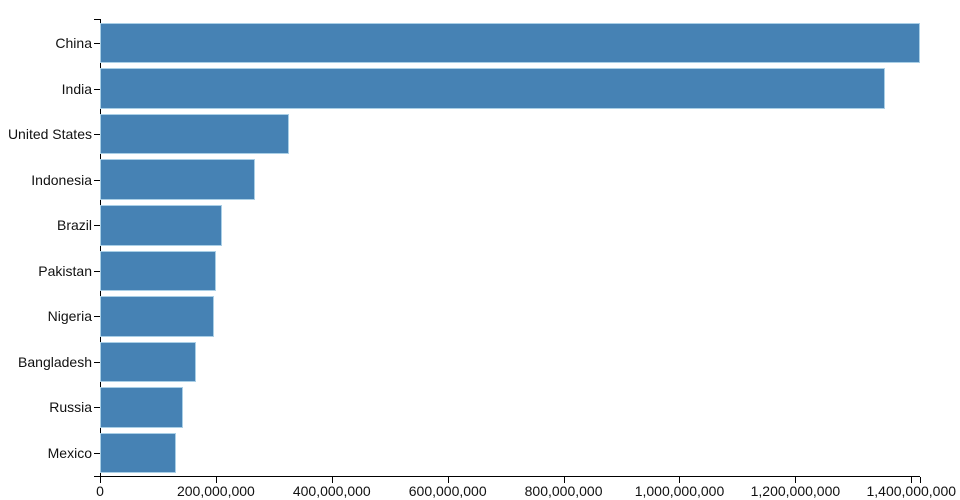 The width and height of the screenshot is (960, 500). Describe the element at coordinates (97, 19) in the screenshot. I see `y-axis-outer-tick-top` at that location.